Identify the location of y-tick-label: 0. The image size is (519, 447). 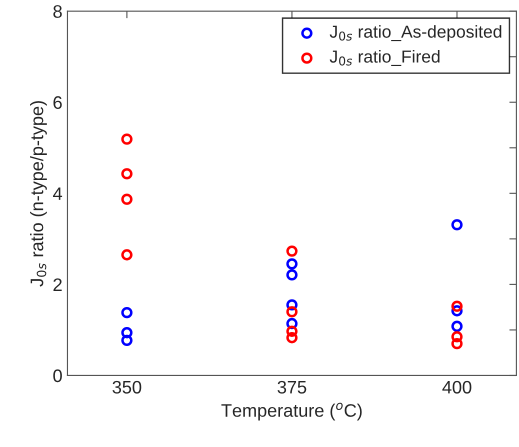
(57, 375).